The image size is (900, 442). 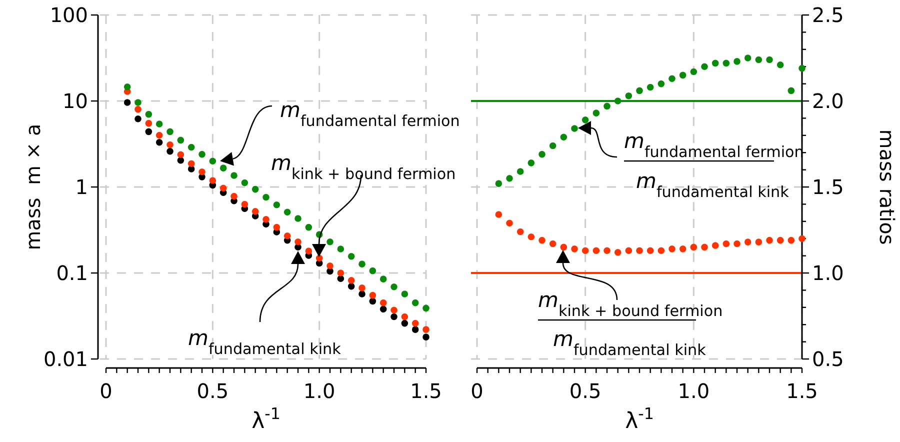 I want to click on x-tick-label: 1.5, so click(x=802, y=391).